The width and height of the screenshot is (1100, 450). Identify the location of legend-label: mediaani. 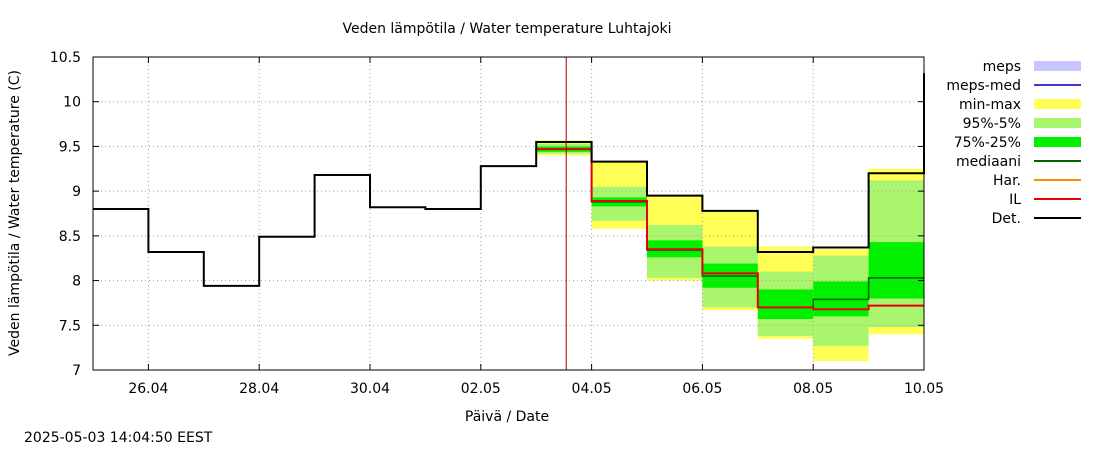
(988, 162).